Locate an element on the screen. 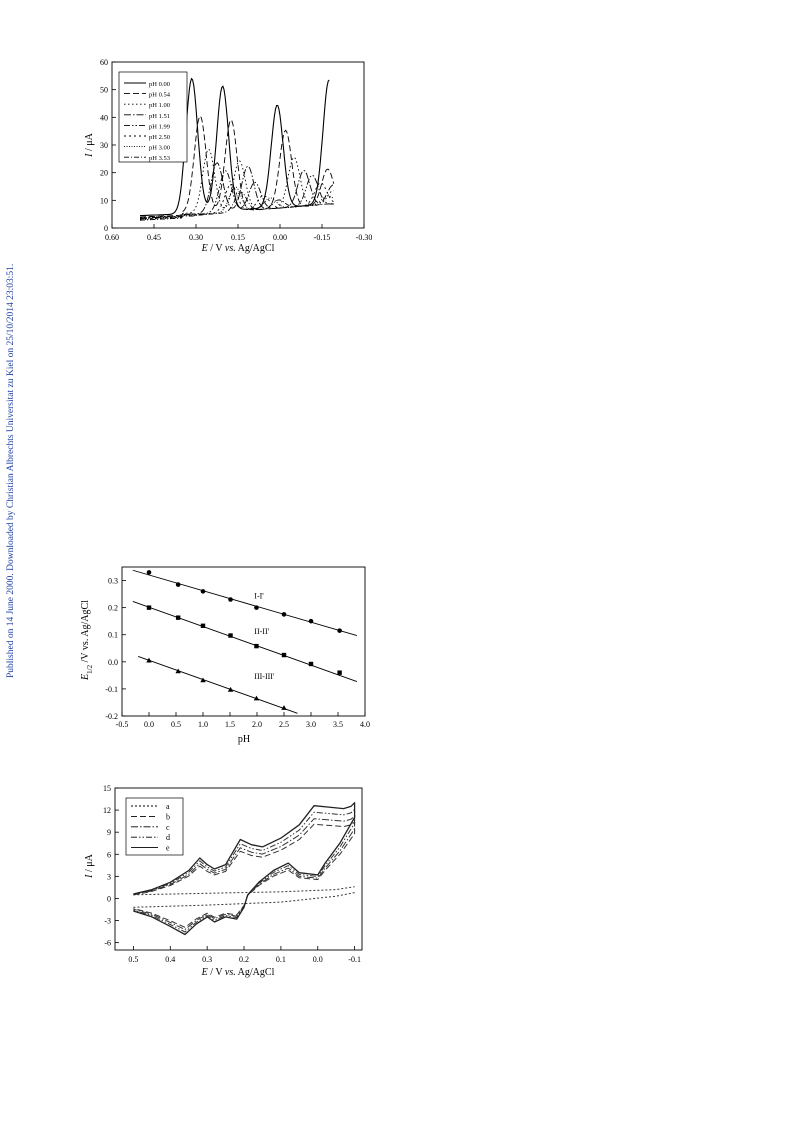 The width and height of the screenshot is (793, 1121). dpv-curves is located at coordinates (237, 149).